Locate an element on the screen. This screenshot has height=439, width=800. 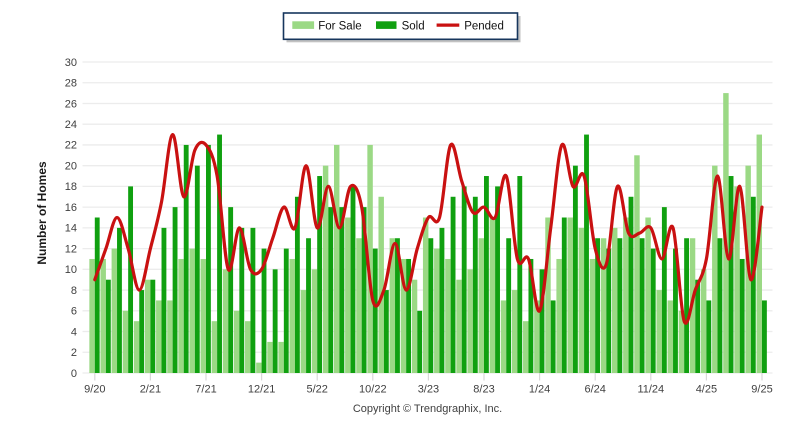
svg-text: 12 is located at coordinates (71, 249).